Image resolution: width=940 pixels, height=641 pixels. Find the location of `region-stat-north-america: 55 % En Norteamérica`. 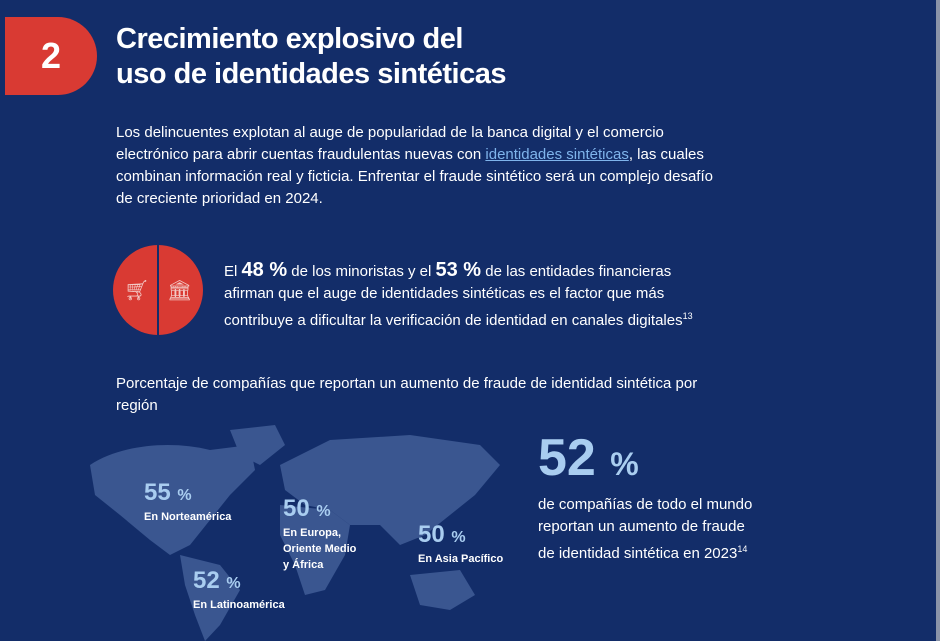

region-stat-north-america: 55 % En Norteamérica is located at coordinates (187, 502).